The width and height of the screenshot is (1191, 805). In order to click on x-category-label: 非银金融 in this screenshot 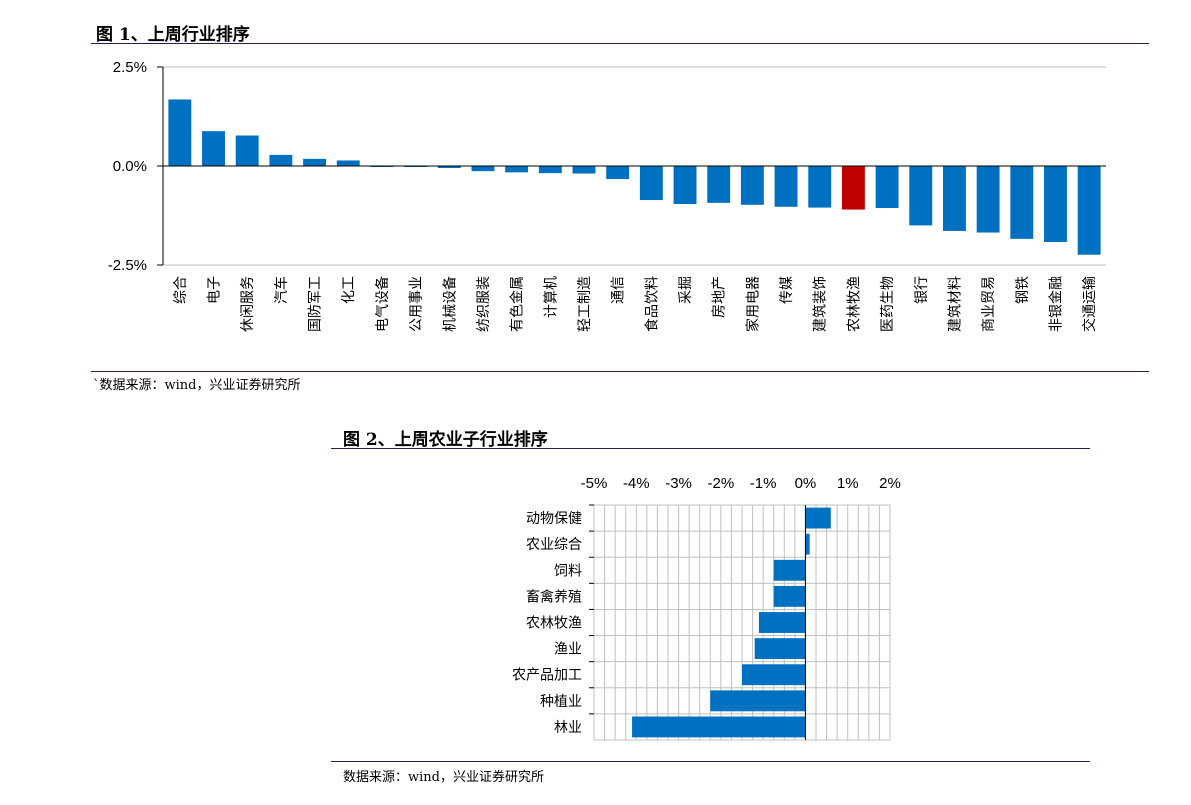, I will do `click(1056, 304)`.